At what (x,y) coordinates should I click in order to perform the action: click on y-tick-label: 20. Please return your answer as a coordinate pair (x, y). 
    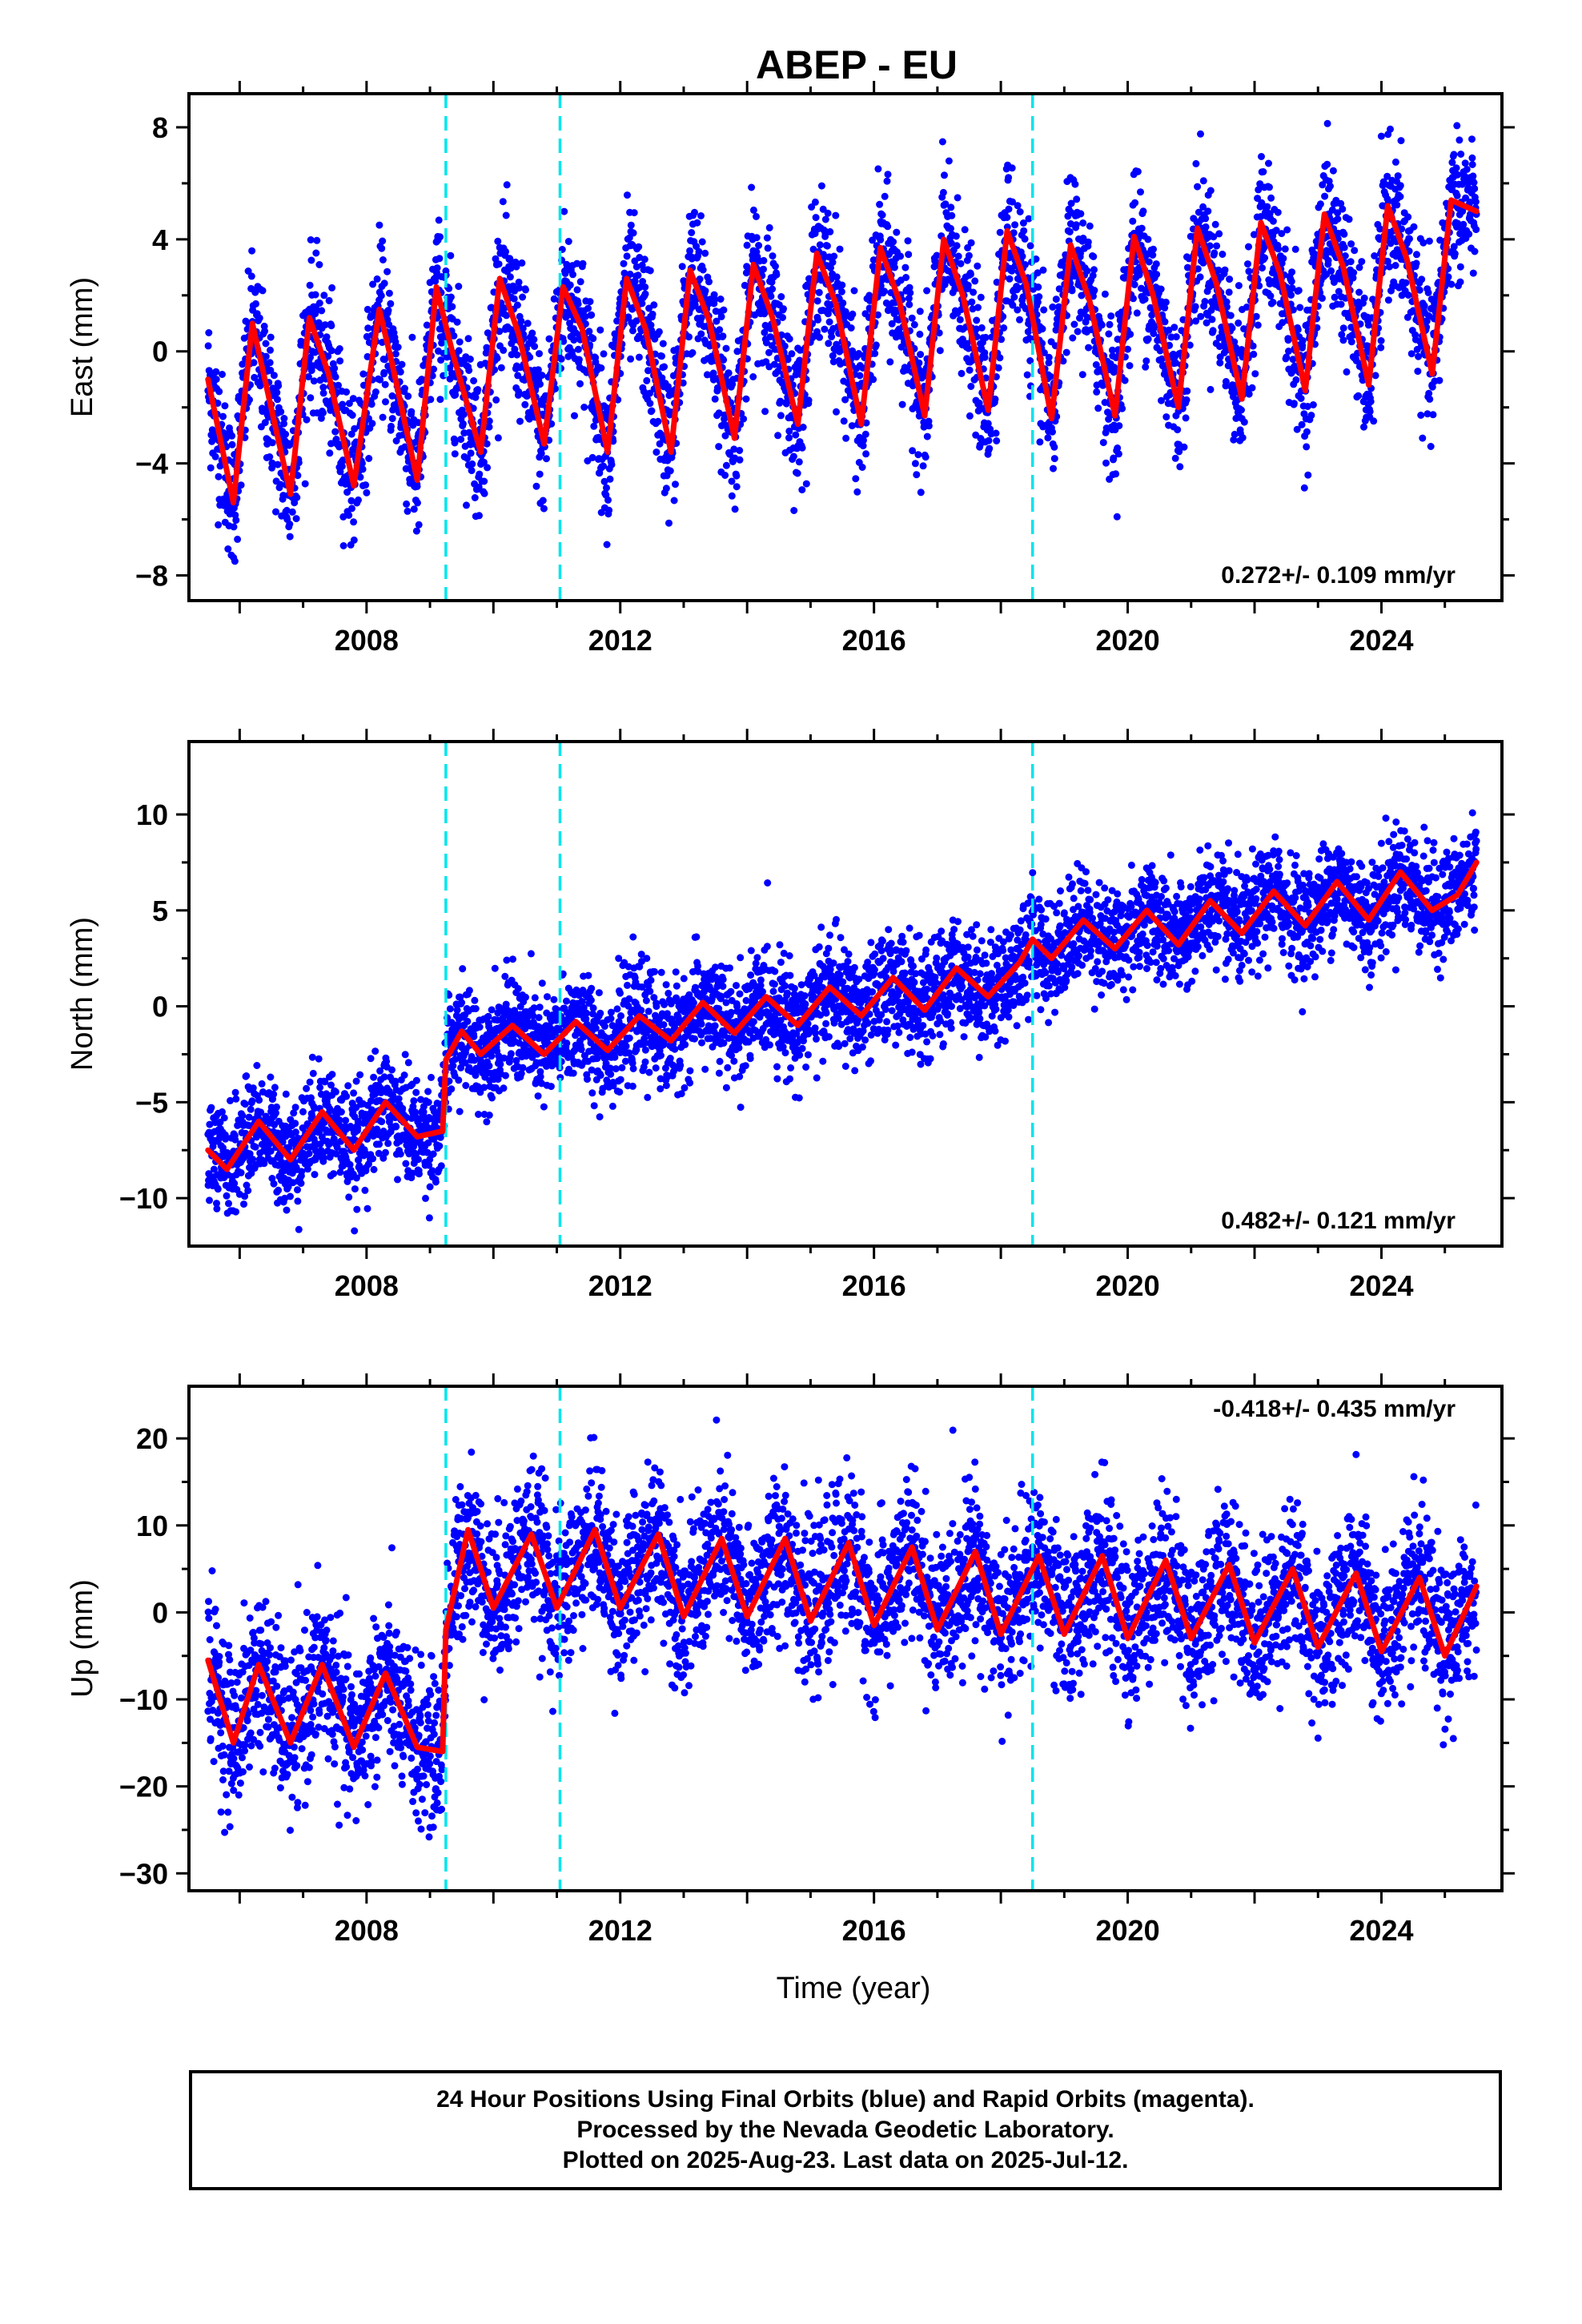
    Looking at the image, I should click on (152, 1438).